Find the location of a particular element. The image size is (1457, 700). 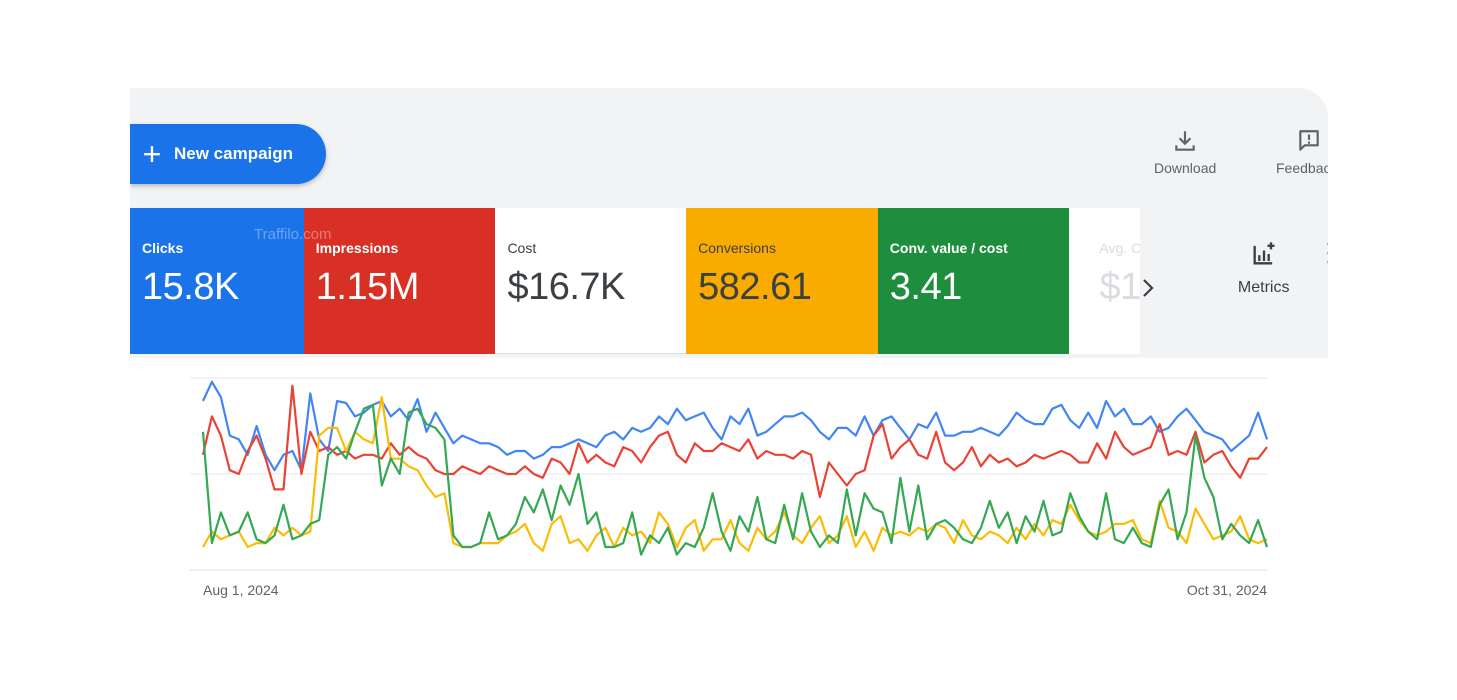

feedback-label: Feedback is located at coordinates (1302, 168).